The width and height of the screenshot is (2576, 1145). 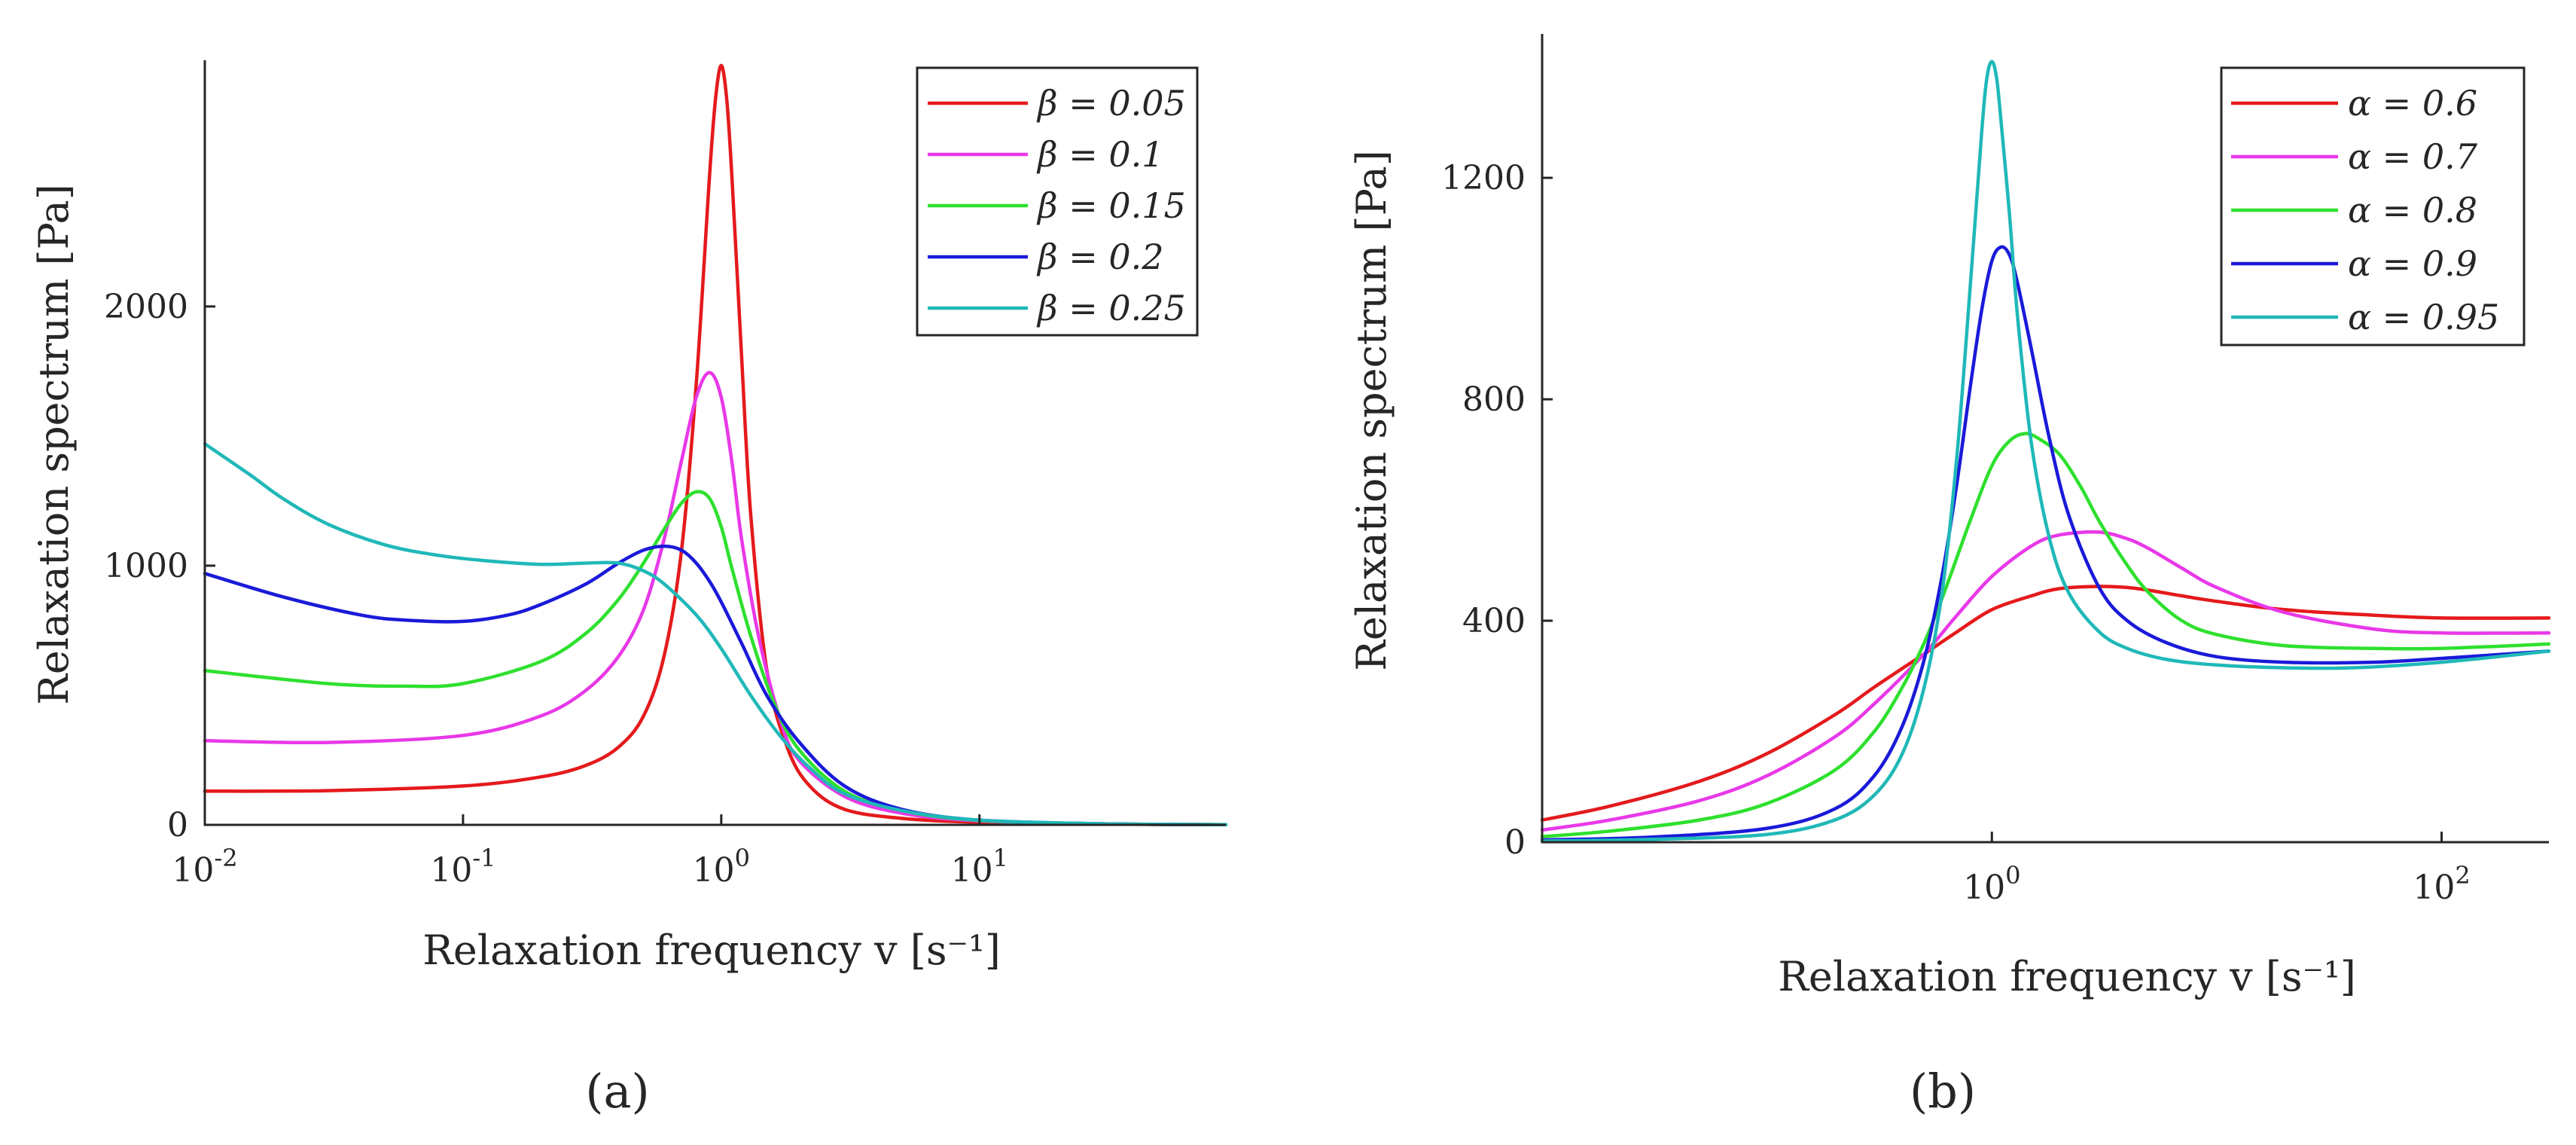 What do you see at coordinates (1100, 154) in the screenshot?
I see `legend-entry-2: β = 0.1` at bounding box center [1100, 154].